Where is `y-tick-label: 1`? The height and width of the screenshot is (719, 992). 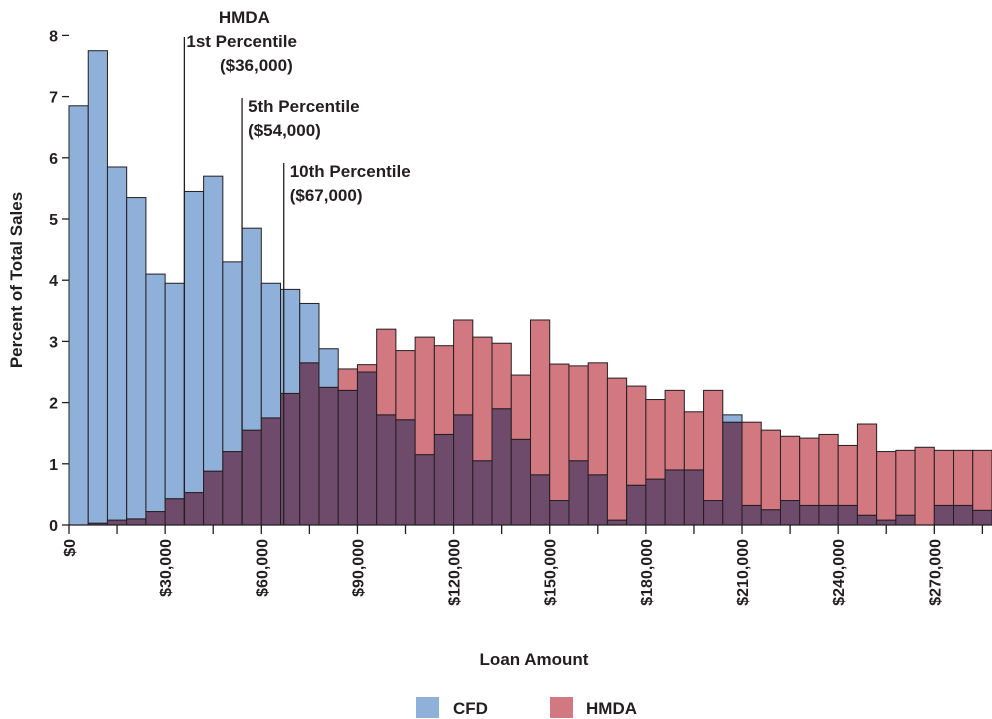
y-tick-label: 1 is located at coordinates (53, 465).